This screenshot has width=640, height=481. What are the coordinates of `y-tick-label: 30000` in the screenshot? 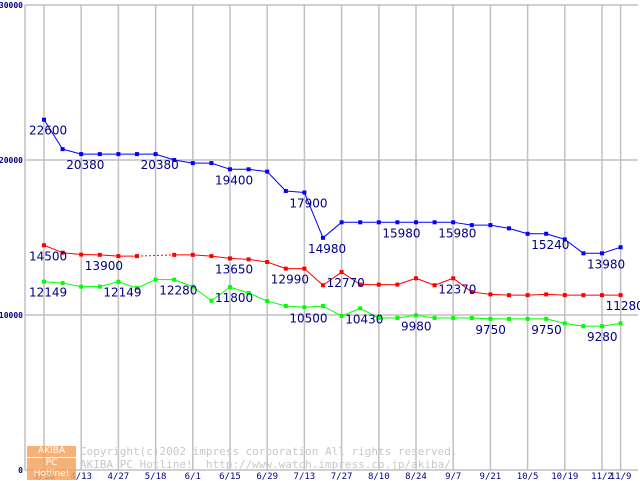 It's located at (11, 5).